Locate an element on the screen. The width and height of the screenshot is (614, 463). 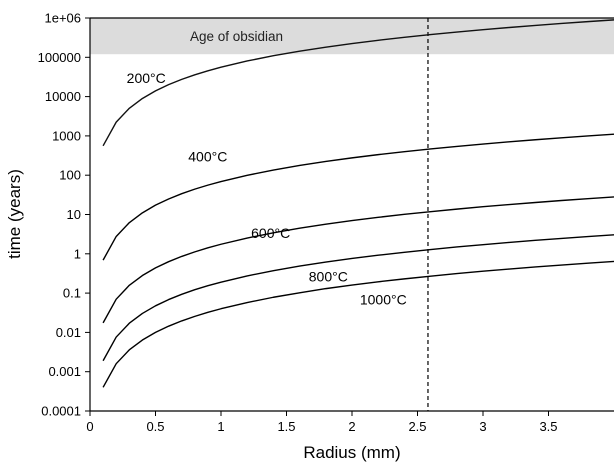
age-of-obsidian-band is located at coordinates (352, 36).